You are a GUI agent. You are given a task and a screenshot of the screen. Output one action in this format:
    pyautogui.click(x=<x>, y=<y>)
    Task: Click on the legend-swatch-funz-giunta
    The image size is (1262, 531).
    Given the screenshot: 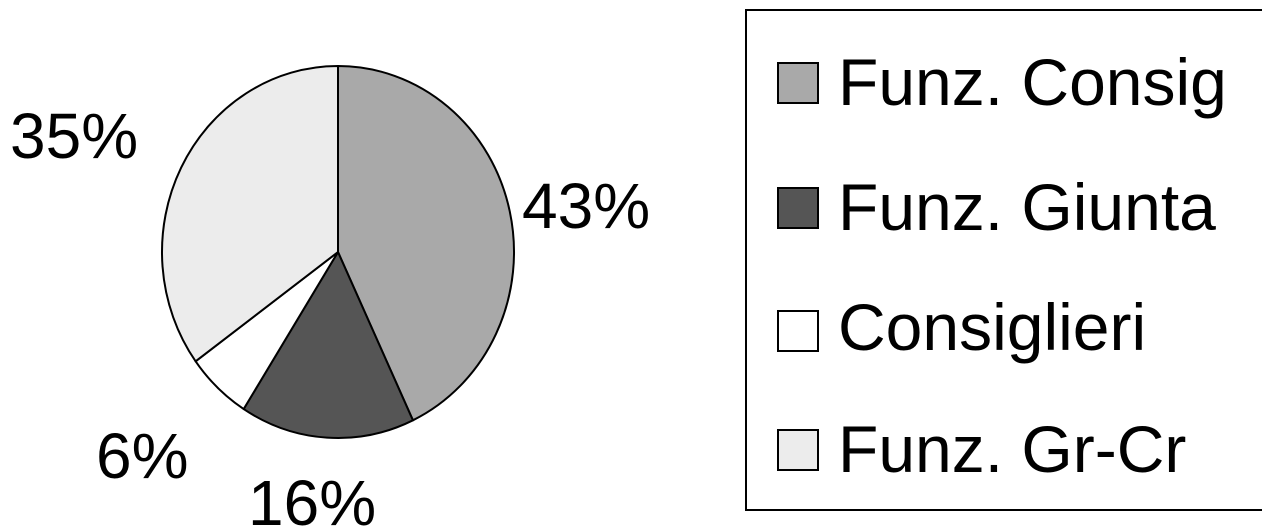 What is the action you would take?
    pyautogui.click(x=798, y=208)
    